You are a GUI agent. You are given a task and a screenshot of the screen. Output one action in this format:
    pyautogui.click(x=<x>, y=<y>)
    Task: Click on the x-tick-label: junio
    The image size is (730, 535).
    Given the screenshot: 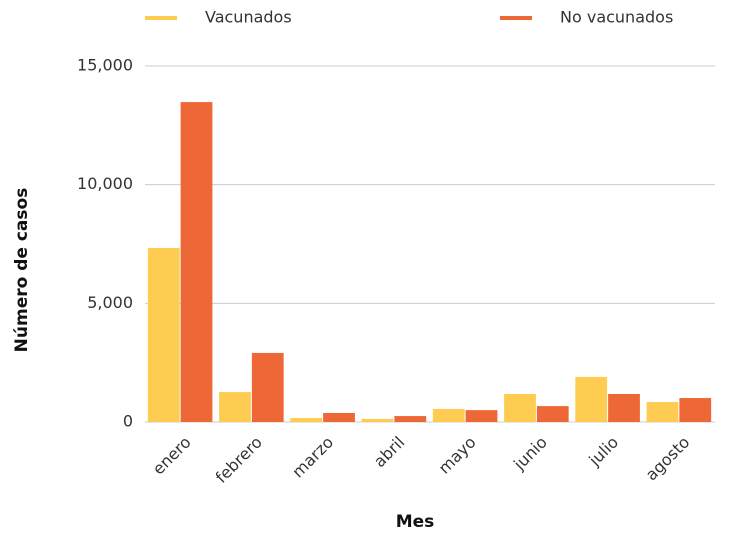 What is the action you would take?
    pyautogui.click(x=530, y=454)
    